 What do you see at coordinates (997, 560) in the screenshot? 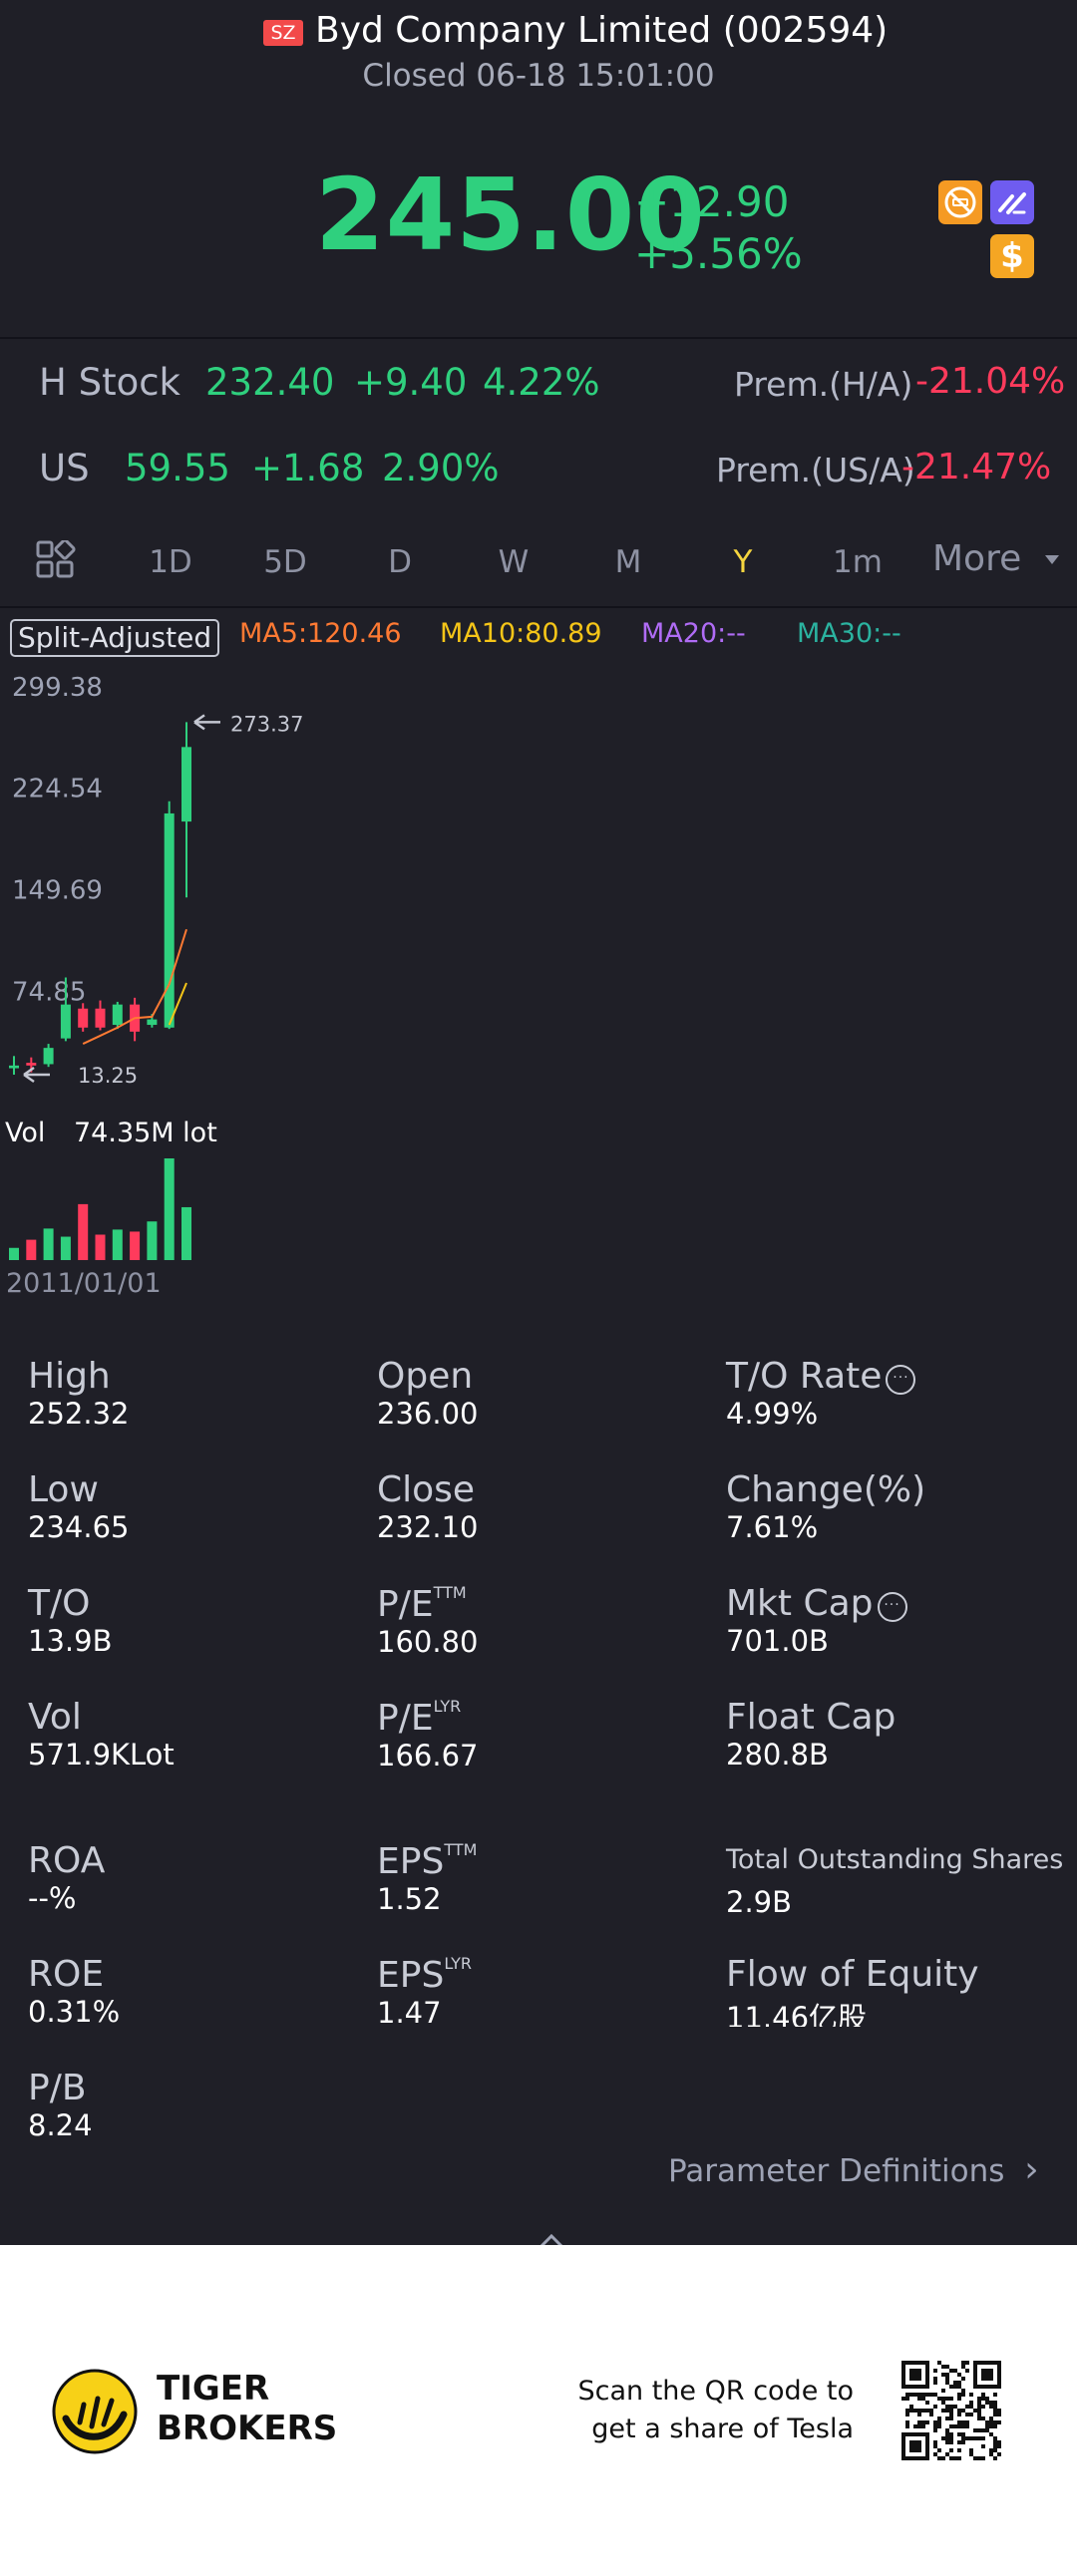
I see `more-dropdown: More` at bounding box center [997, 560].